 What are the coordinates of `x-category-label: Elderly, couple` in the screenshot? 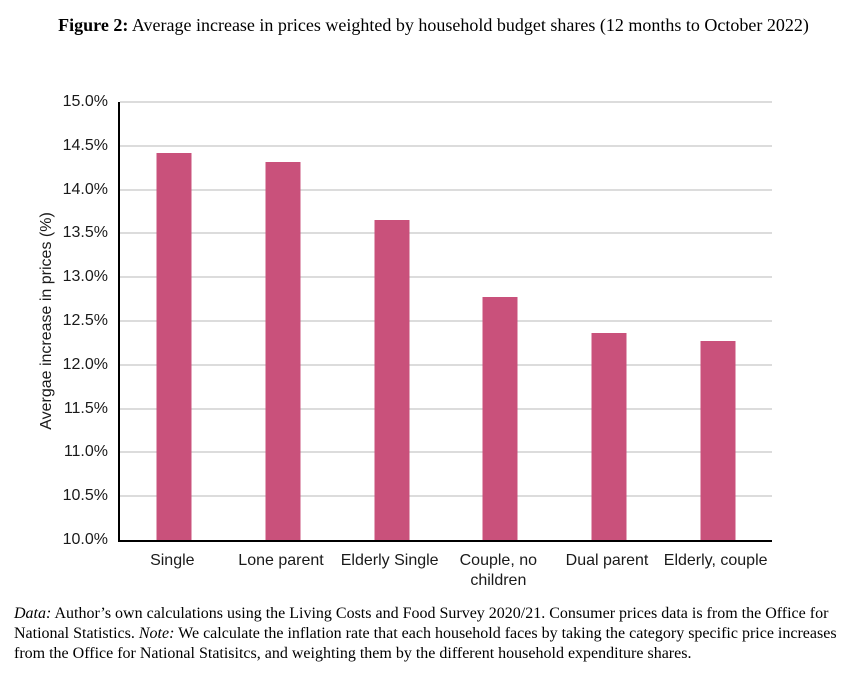 It's located at (715, 560).